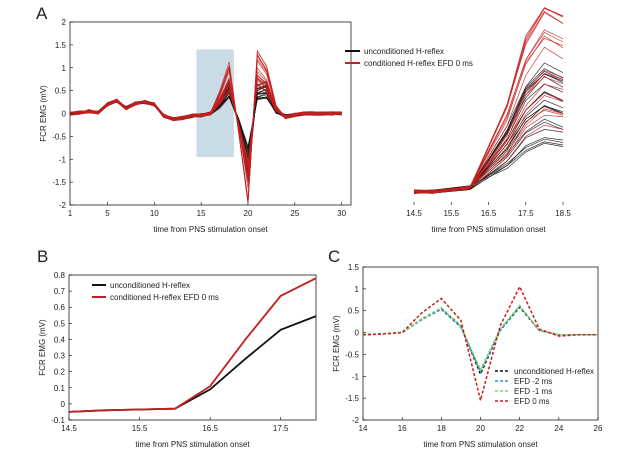 The image size is (640, 452). Describe the element at coordinates (563, 213) in the screenshot. I see `a-zoom-xtick-label: 18.5` at that location.